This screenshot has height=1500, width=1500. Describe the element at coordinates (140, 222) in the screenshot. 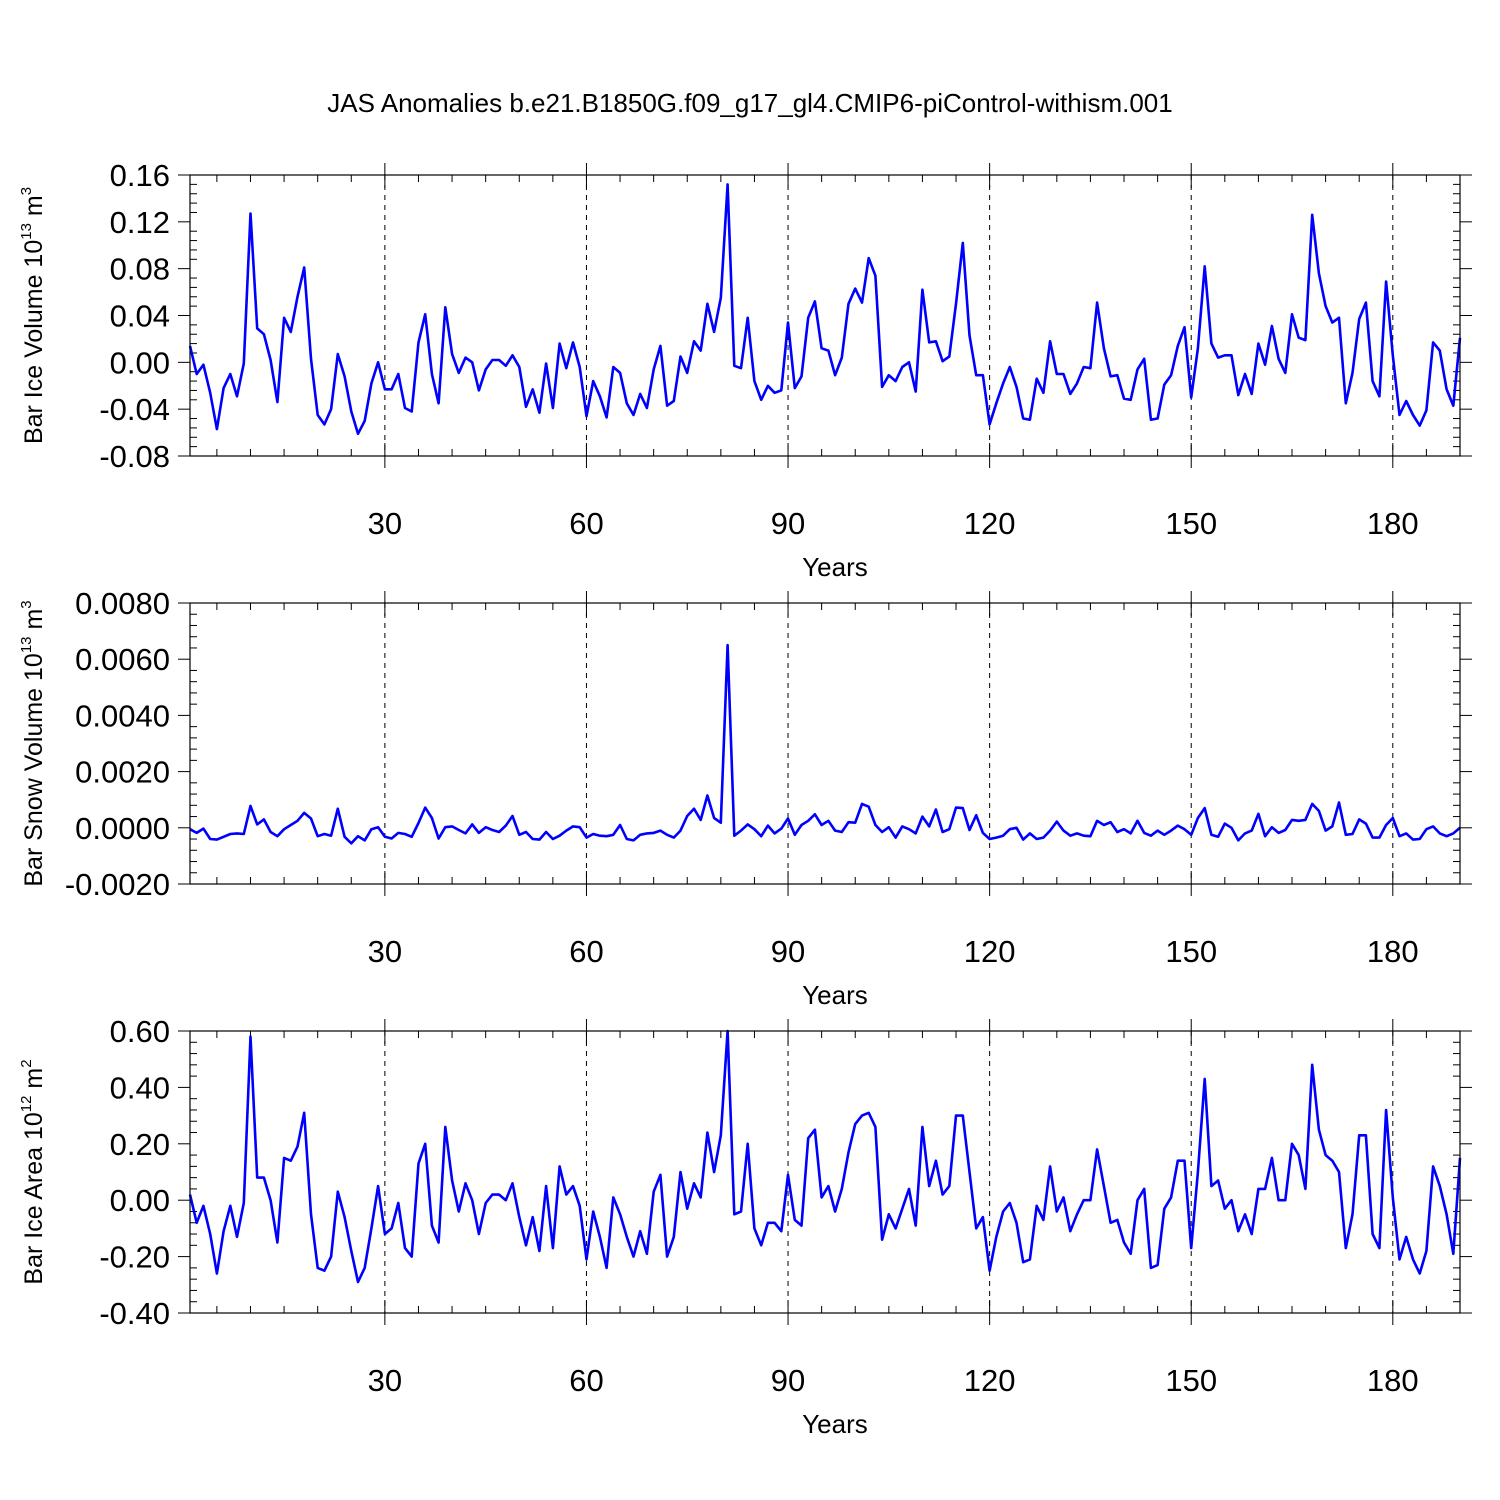

I see `y-tick-label: 0.12` at that location.